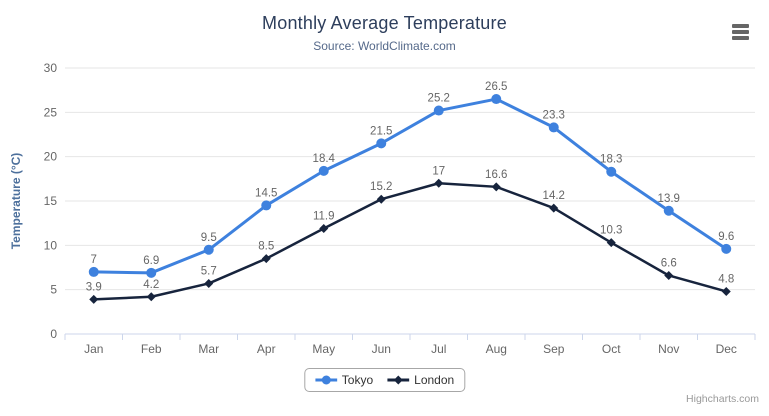  What do you see at coordinates (611, 160) in the screenshot?
I see `data-label: 18.3` at bounding box center [611, 160].